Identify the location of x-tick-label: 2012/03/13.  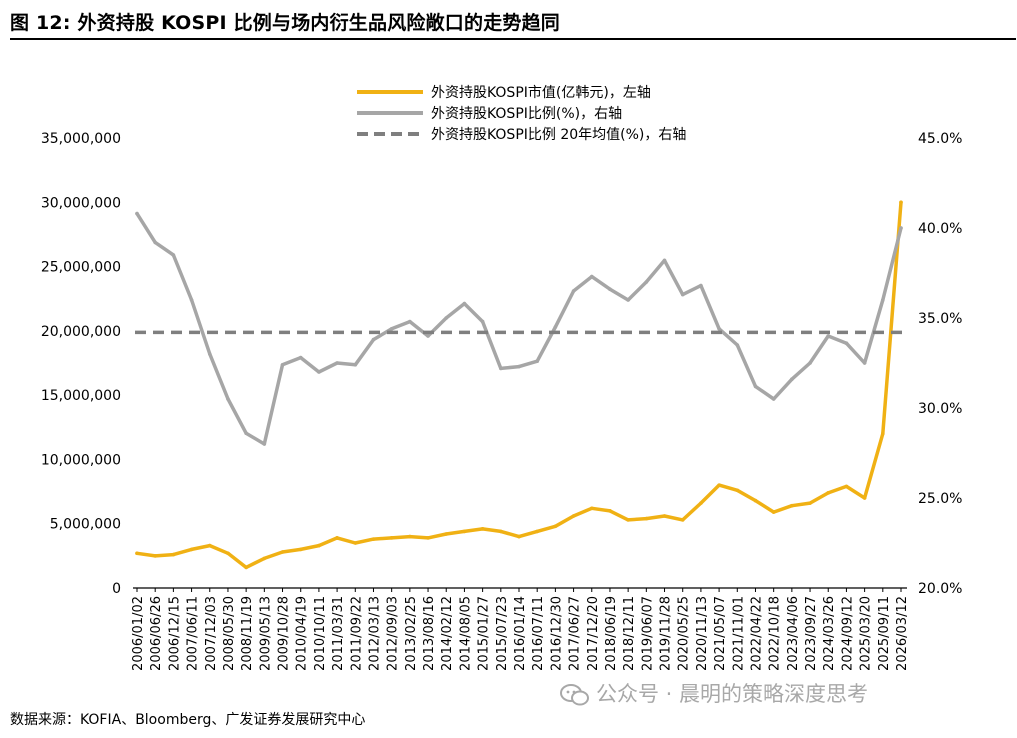
(374, 633).